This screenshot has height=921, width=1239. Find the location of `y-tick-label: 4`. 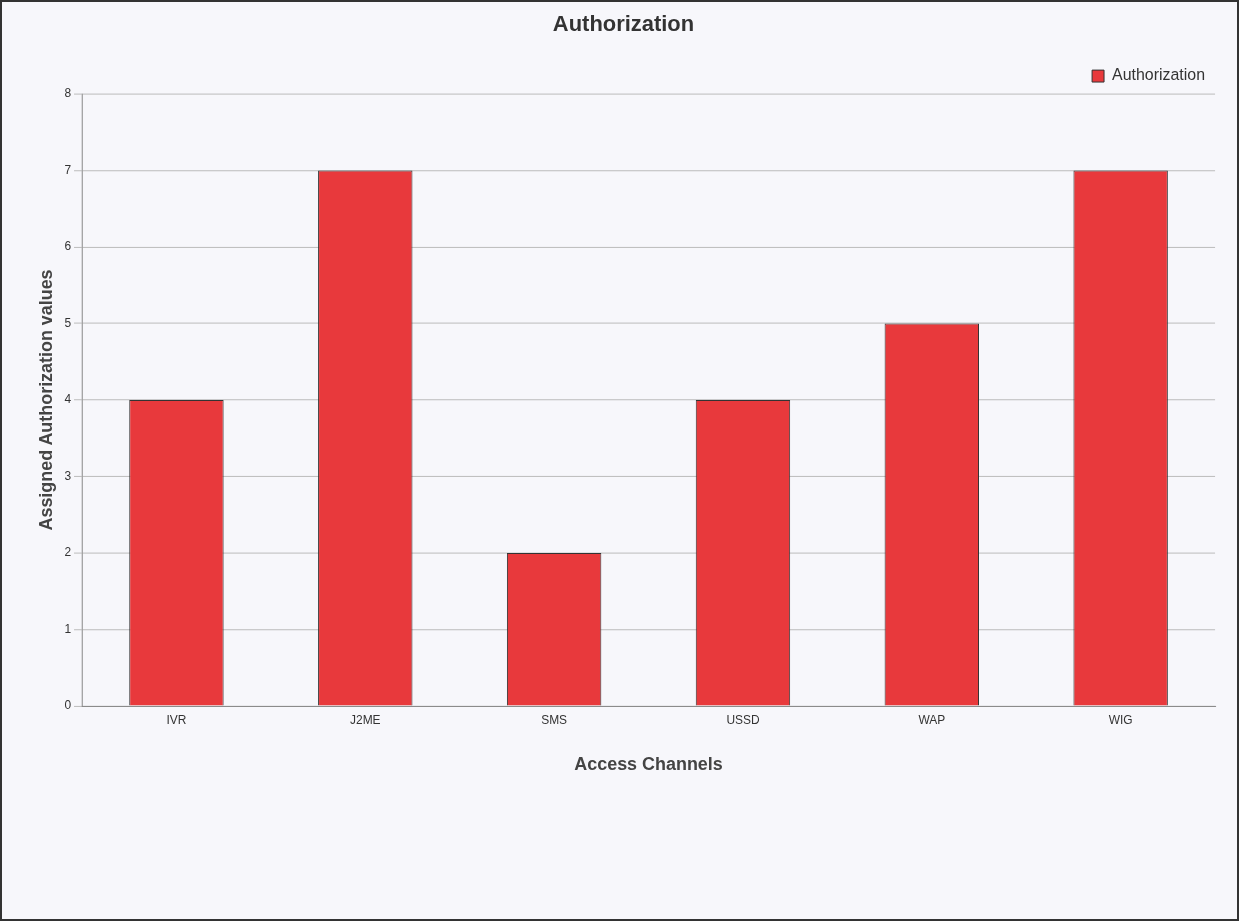

y-tick-label: 4 is located at coordinates (68, 399).